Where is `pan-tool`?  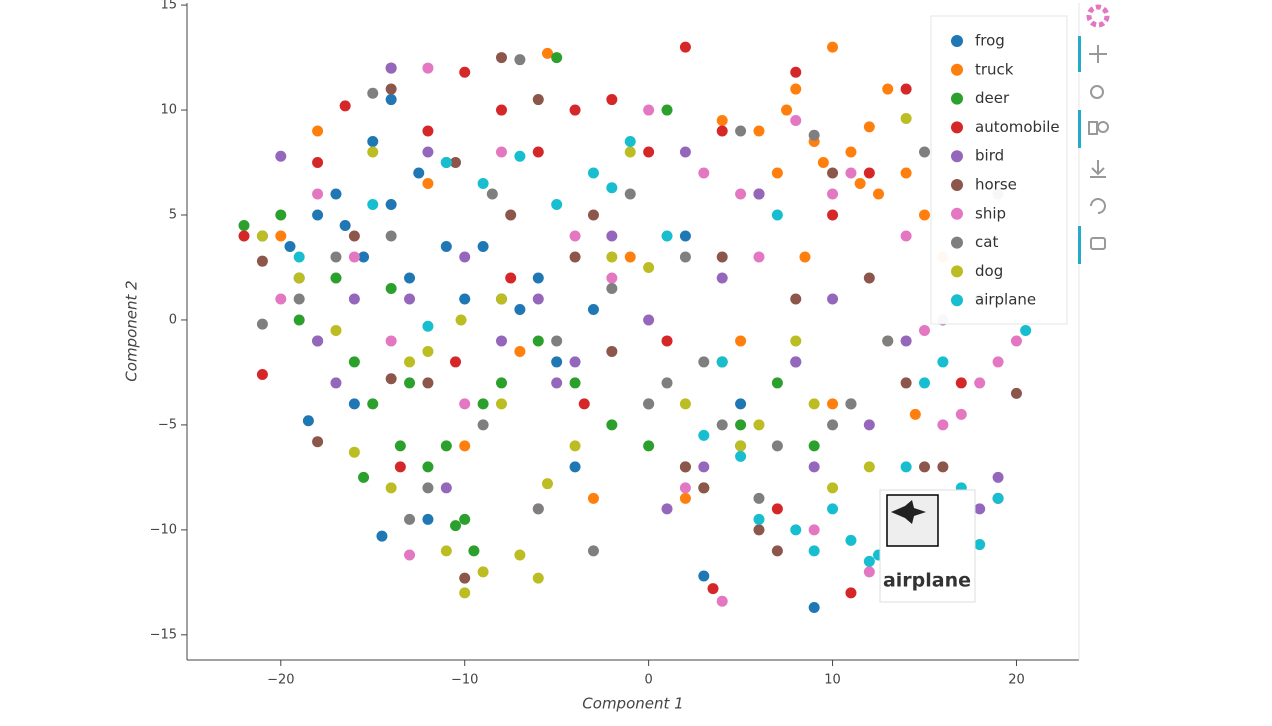 pan-tool is located at coordinates (1098, 54).